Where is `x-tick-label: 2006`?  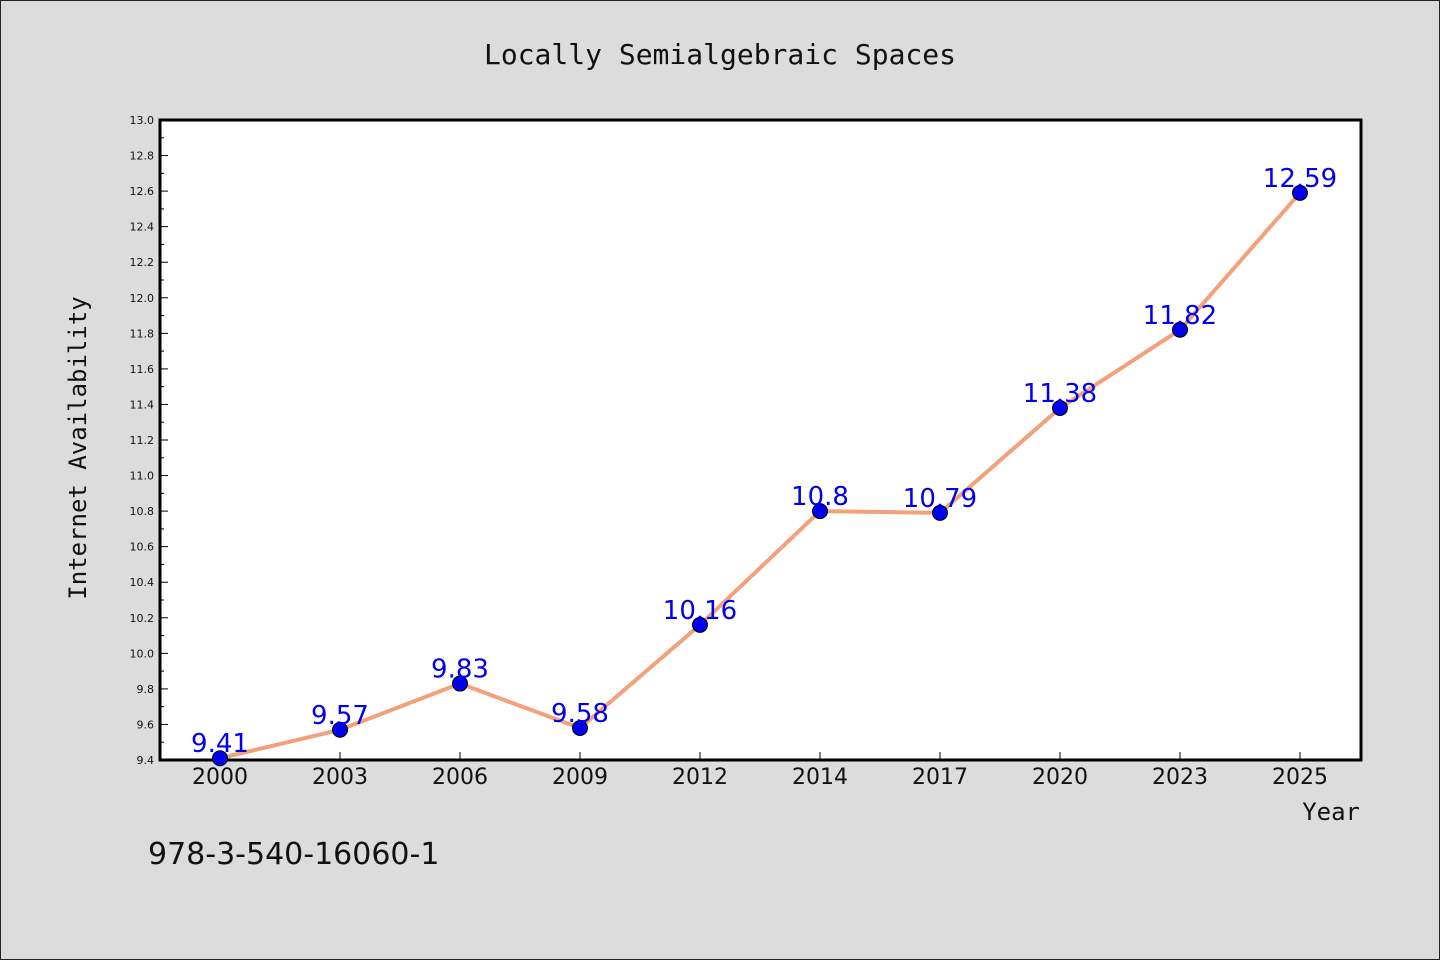
x-tick-label: 2006 is located at coordinates (460, 777).